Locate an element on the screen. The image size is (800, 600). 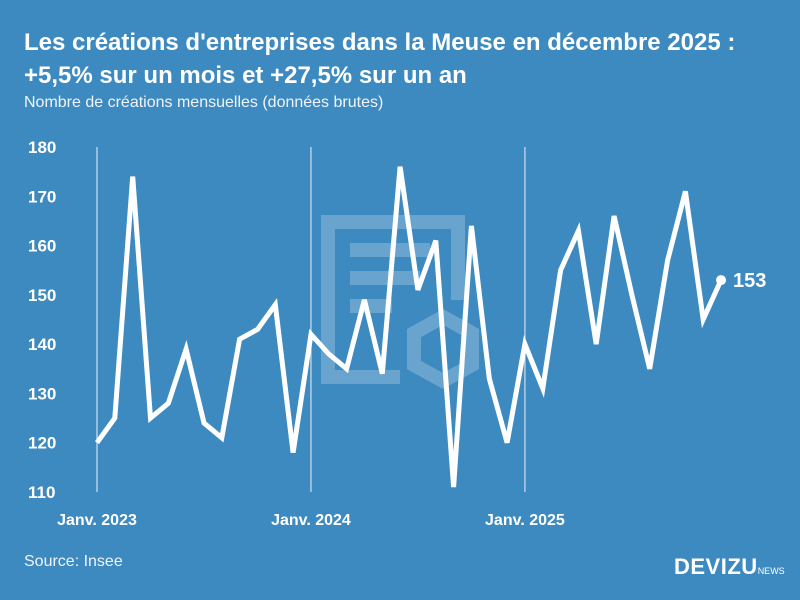
y-tick-label: 110 is located at coordinates (41, 492).